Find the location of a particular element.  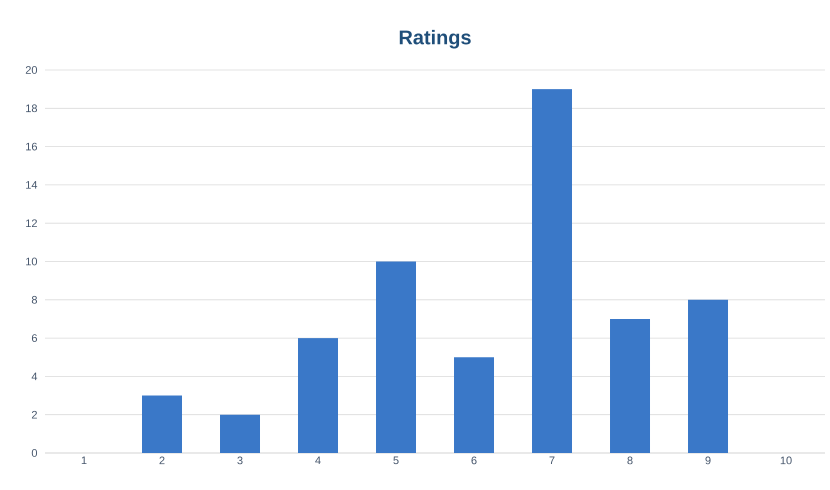

y-tick-label: 0 is located at coordinates (35, 453).